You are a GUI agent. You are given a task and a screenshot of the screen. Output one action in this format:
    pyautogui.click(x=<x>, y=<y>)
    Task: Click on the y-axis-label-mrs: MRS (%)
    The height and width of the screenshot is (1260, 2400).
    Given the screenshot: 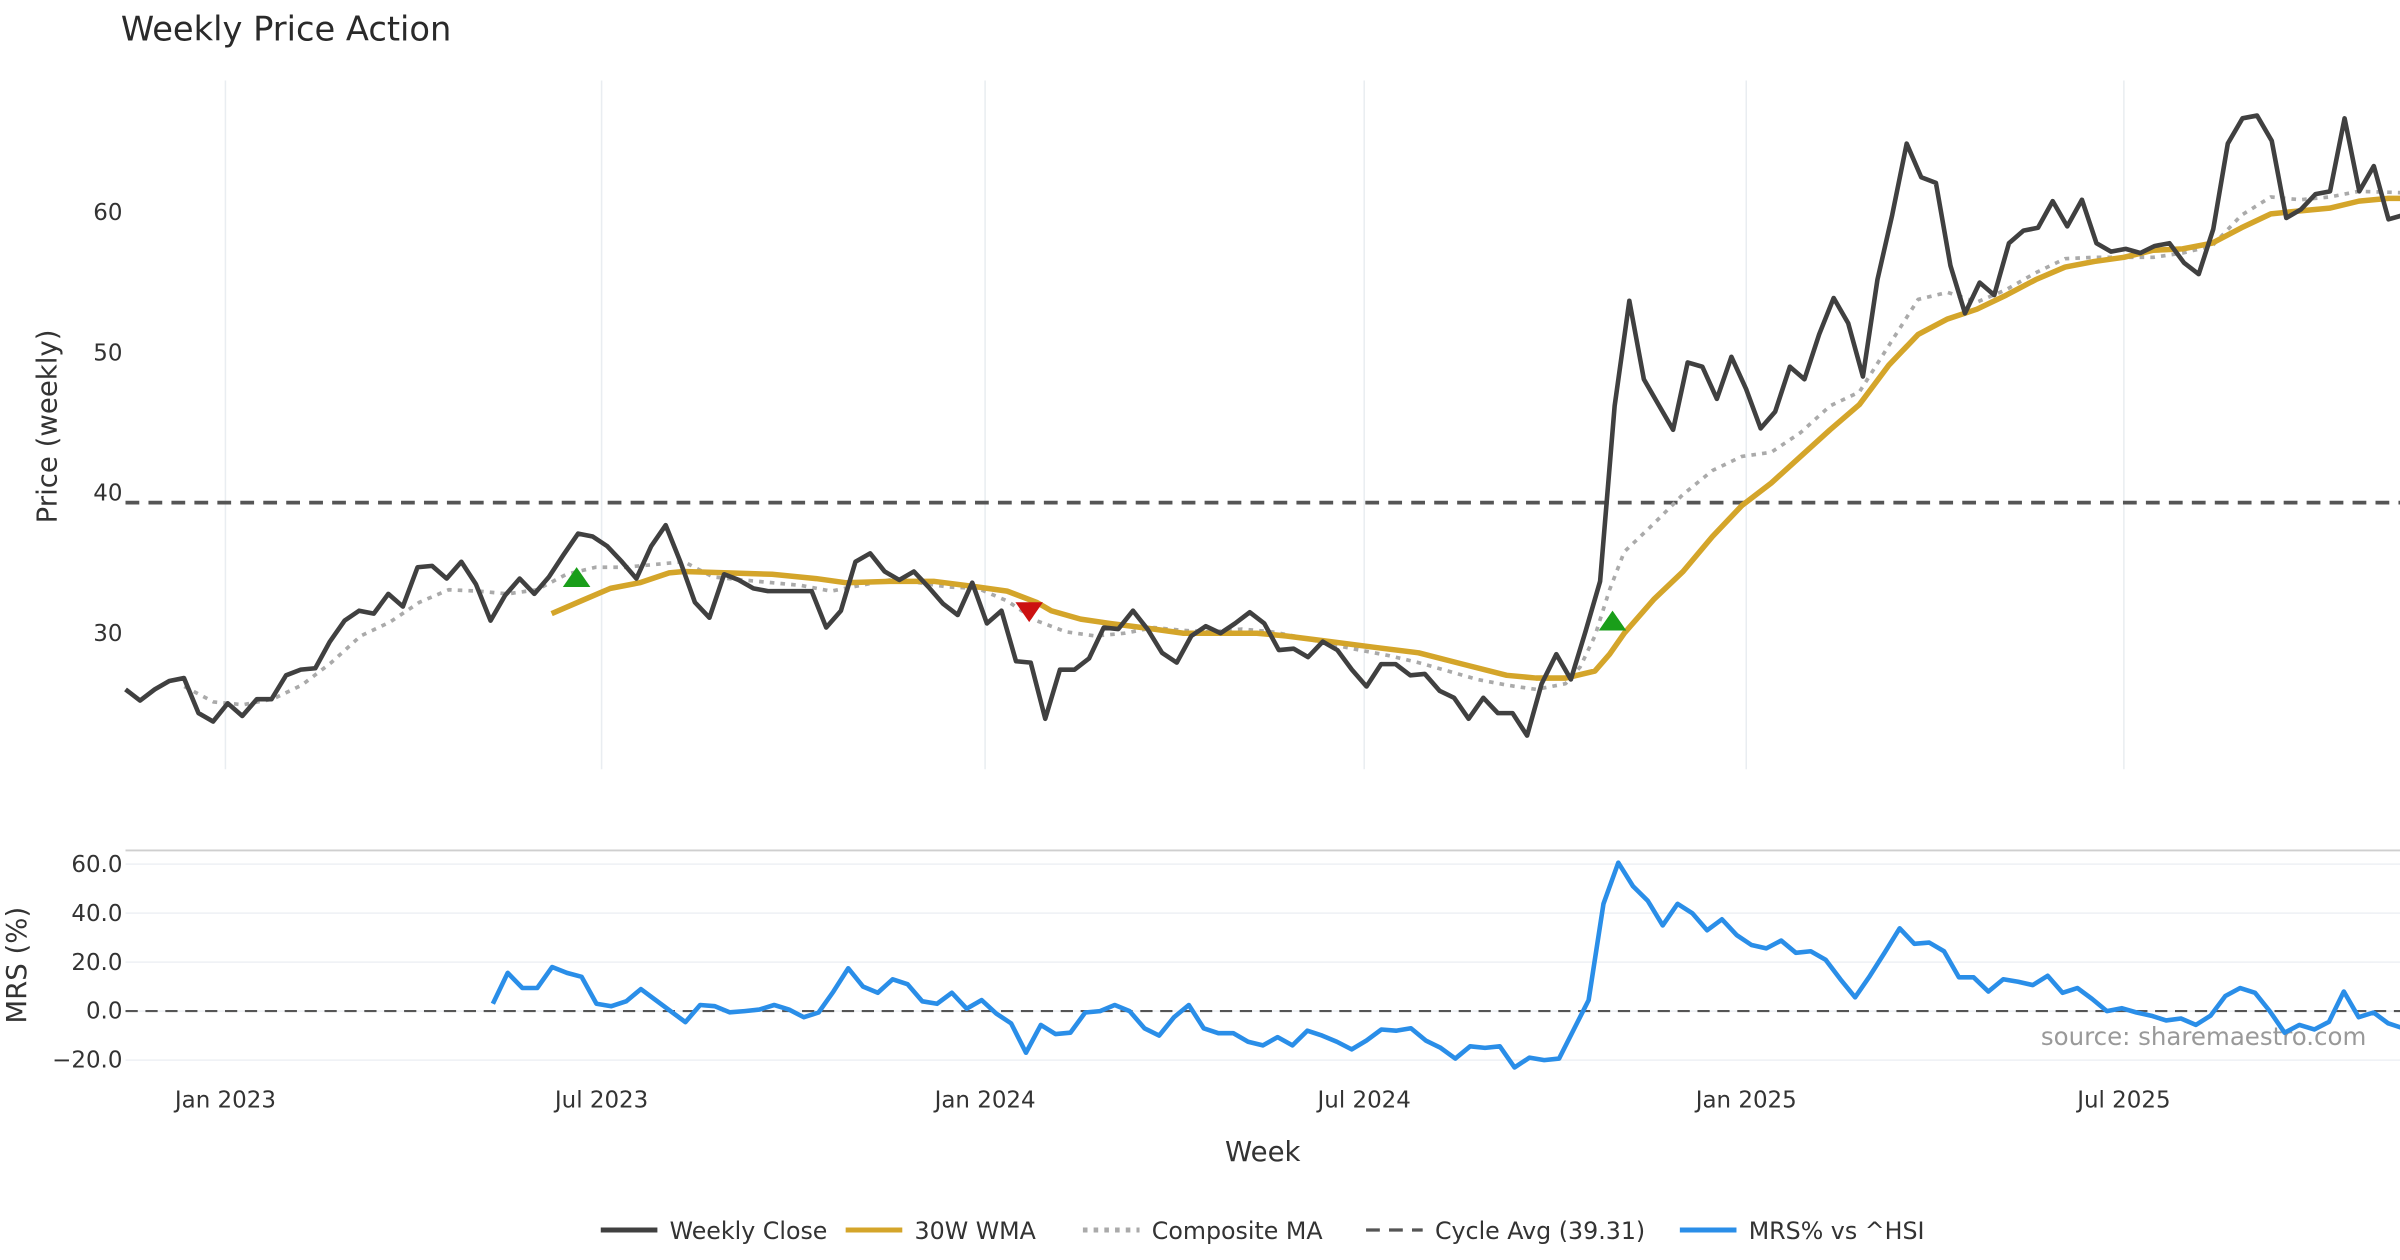 What is the action you would take?
    pyautogui.click(x=17, y=965)
    